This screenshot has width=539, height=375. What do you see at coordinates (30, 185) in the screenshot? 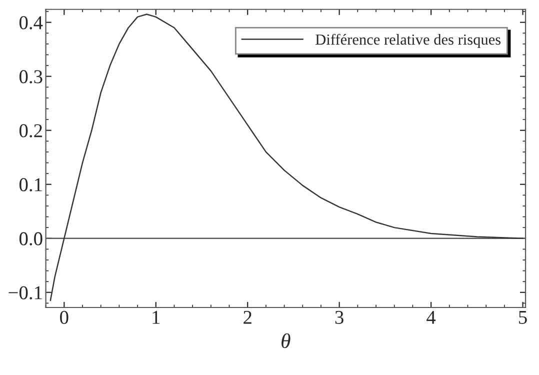
I see `y-tick-label: 0.1` at bounding box center [30, 185].